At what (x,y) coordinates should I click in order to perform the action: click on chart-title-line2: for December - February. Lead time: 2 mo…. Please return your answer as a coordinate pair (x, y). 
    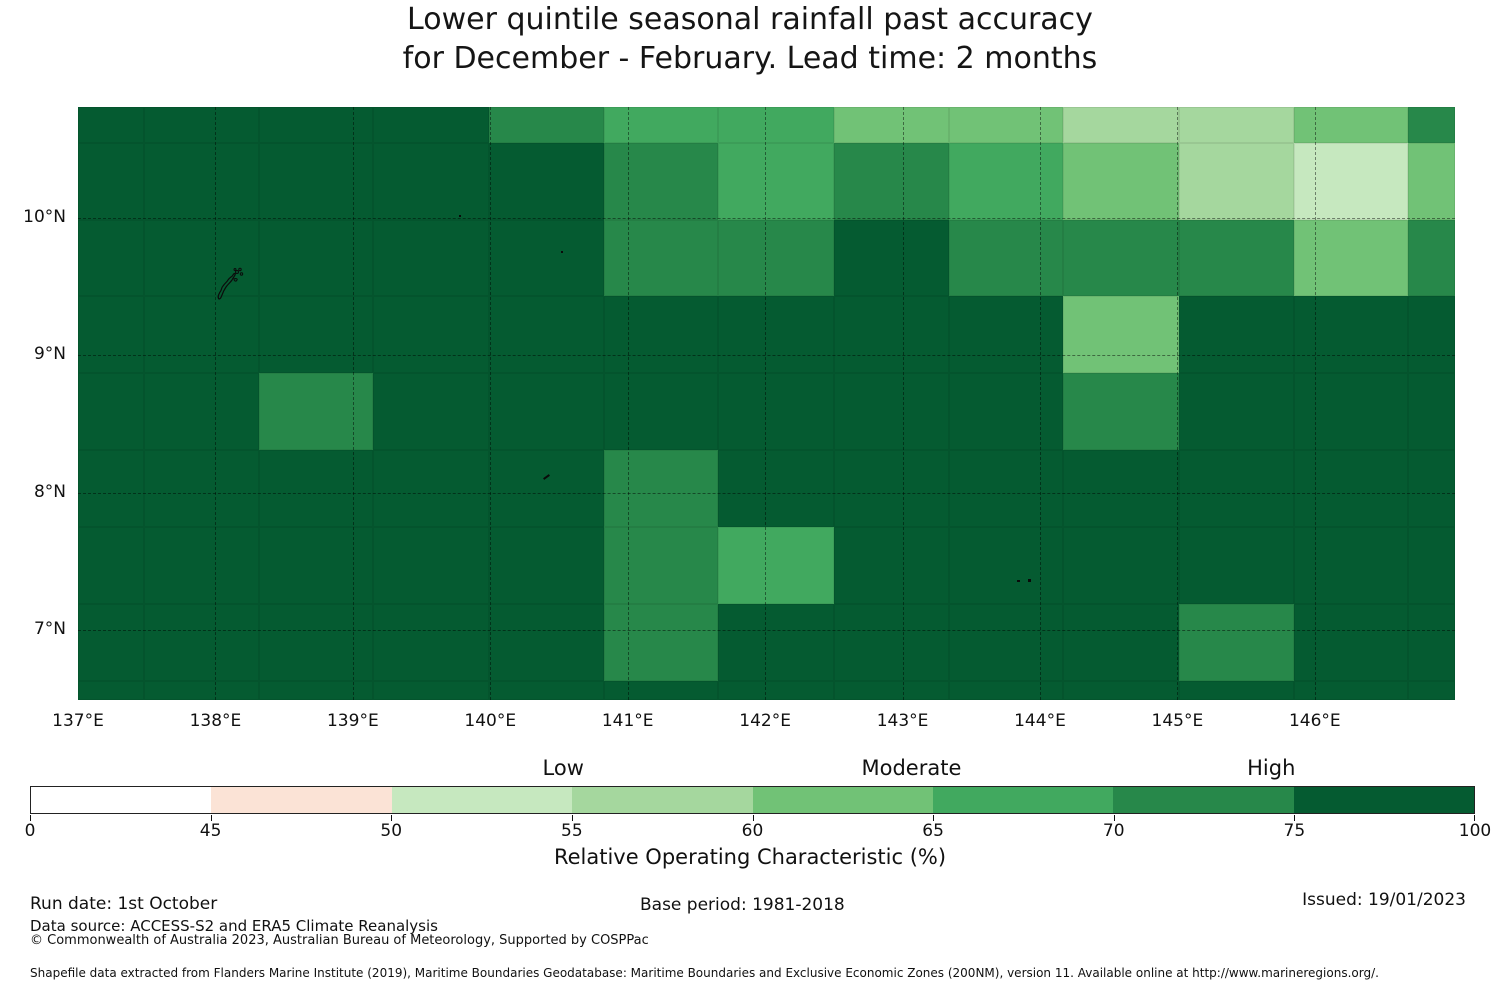
    Looking at the image, I should click on (750, 58).